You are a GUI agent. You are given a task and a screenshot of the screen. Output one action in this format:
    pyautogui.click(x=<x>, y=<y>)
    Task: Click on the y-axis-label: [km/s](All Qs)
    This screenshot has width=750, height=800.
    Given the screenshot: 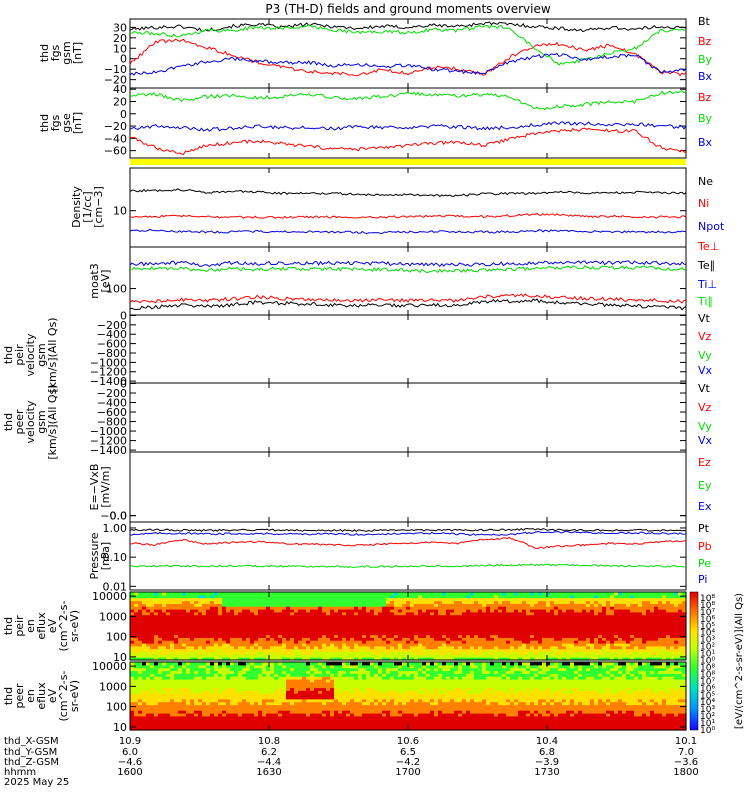 What is the action you would take?
    pyautogui.click(x=52, y=421)
    